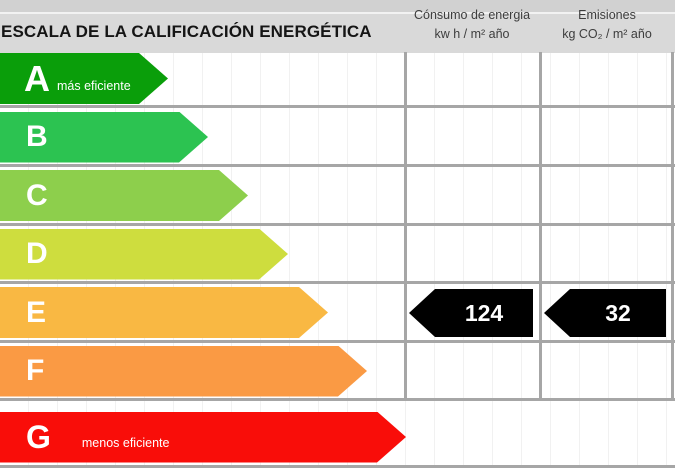  Describe the element at coordinates (484, 312) in the screenshot. I see `consumption-value: 124` at that location.